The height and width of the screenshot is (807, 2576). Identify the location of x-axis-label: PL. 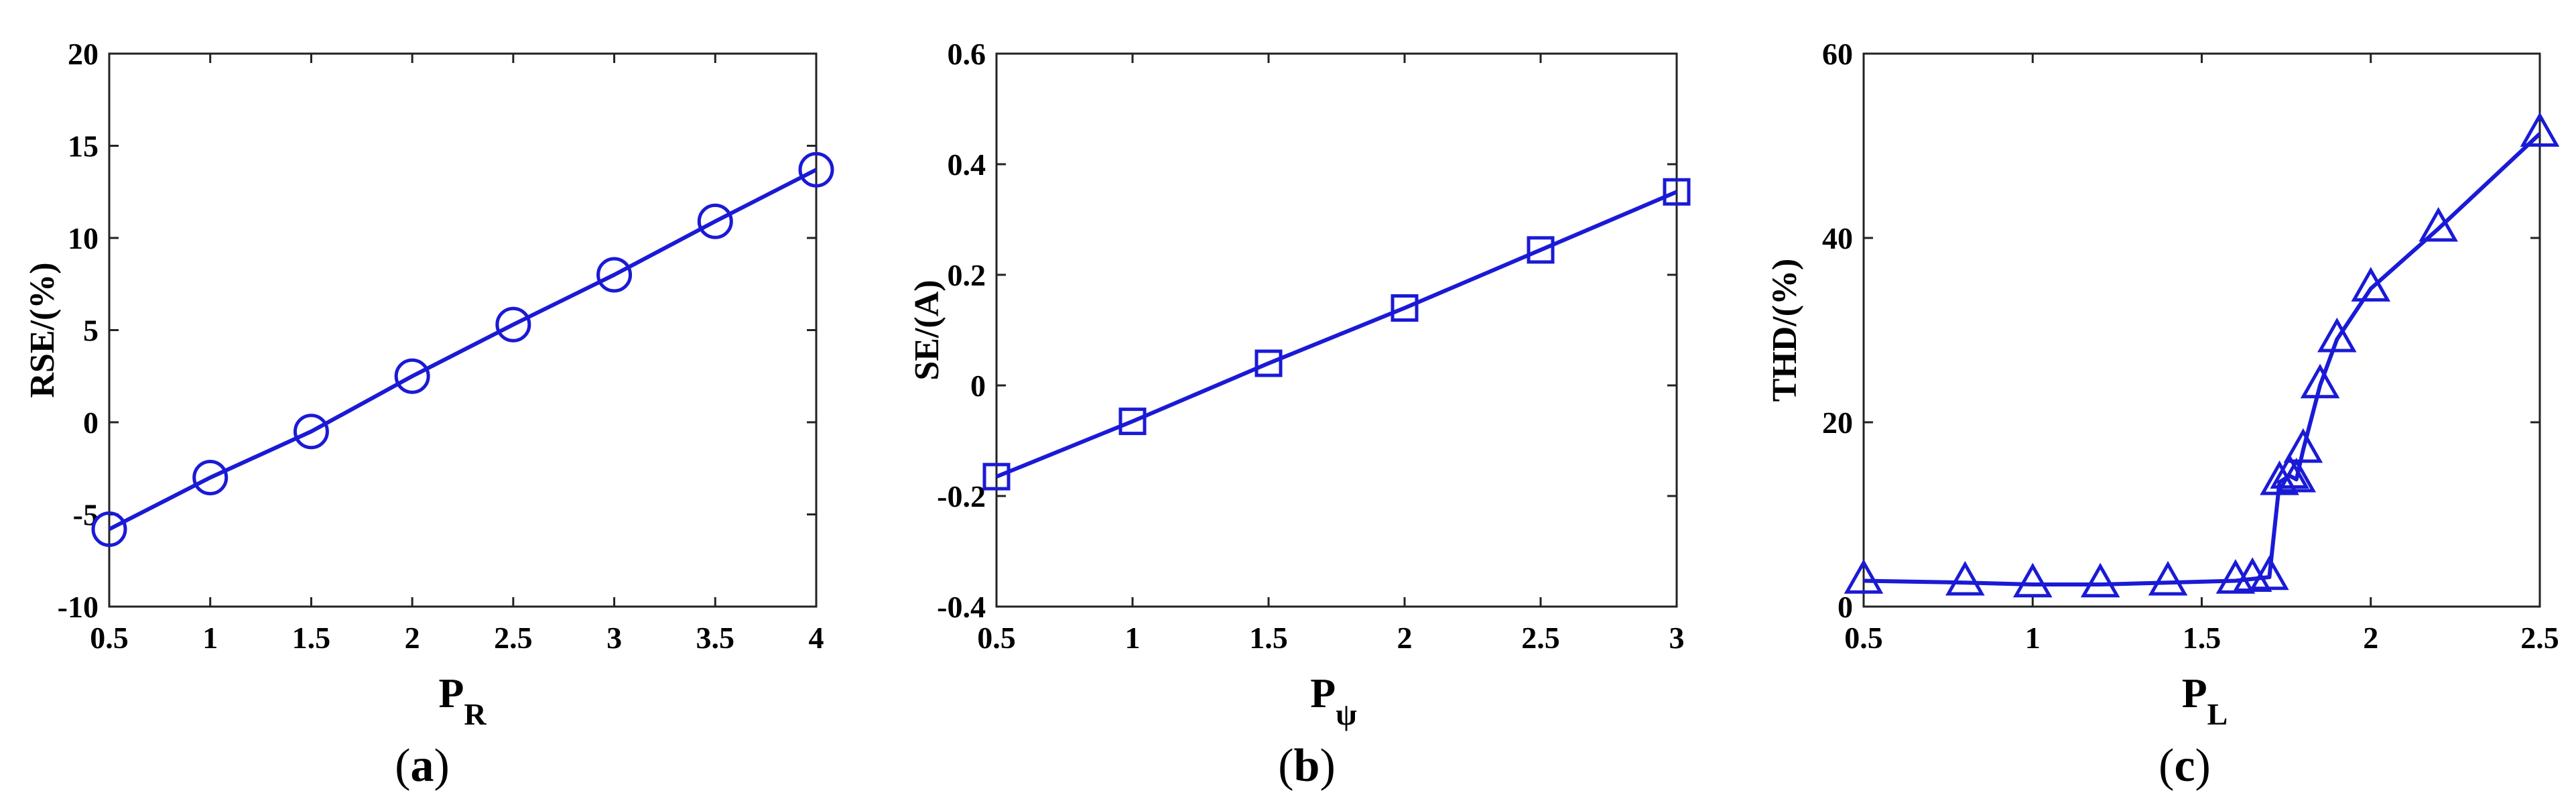
(2205, 701).